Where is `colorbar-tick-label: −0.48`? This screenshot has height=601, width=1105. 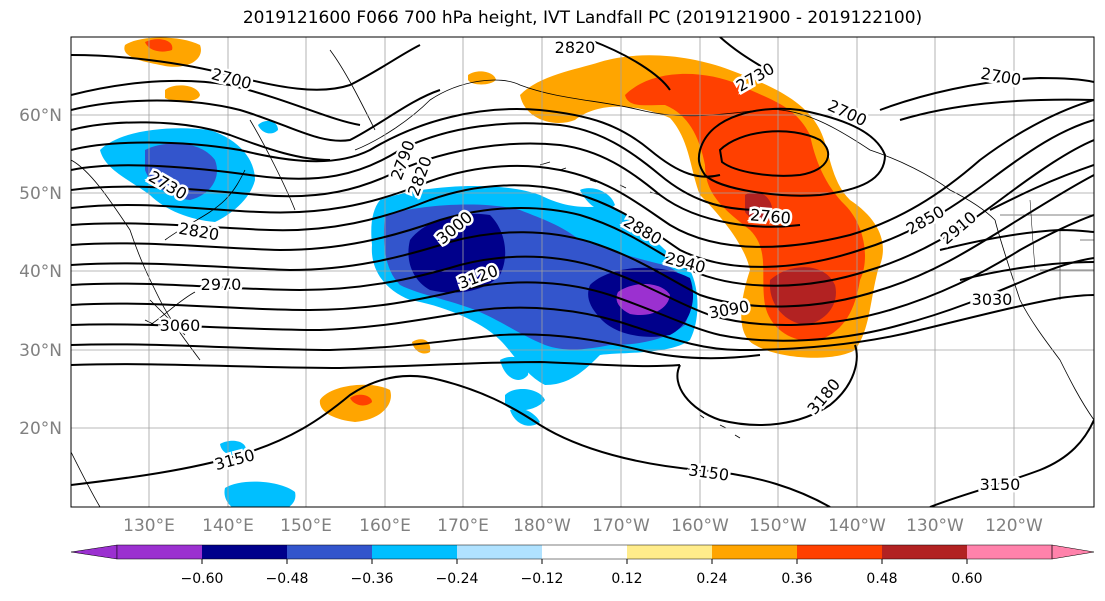 colorbar-tick-label: −0.48 is located at coordinates (287, 579).